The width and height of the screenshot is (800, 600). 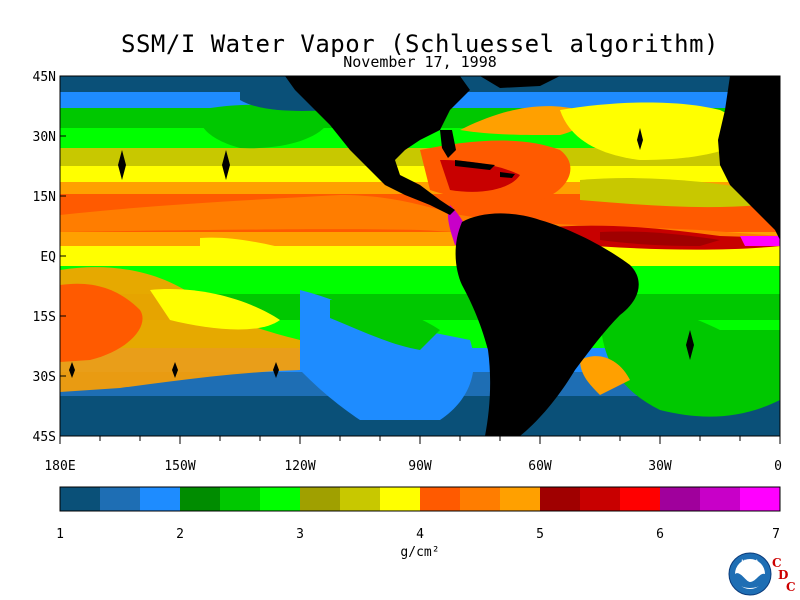 I want to click on colorbar-tick-label: 7, so click(x=776, y=534).